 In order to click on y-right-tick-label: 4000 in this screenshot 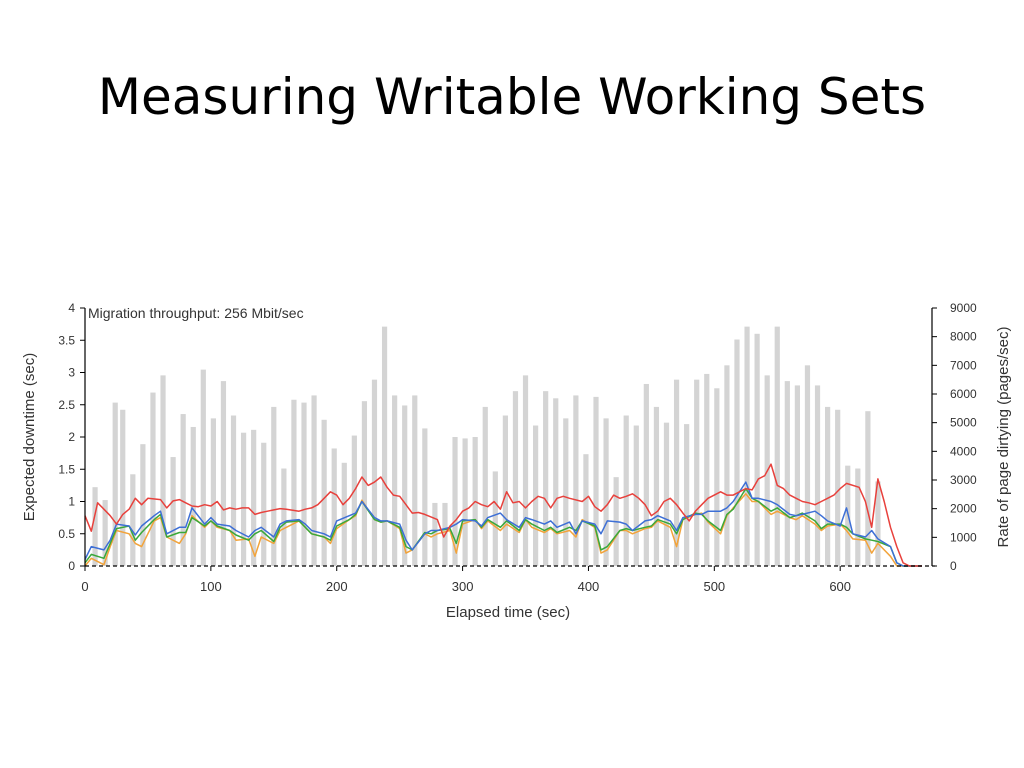, I will do `click(963, 451)`.